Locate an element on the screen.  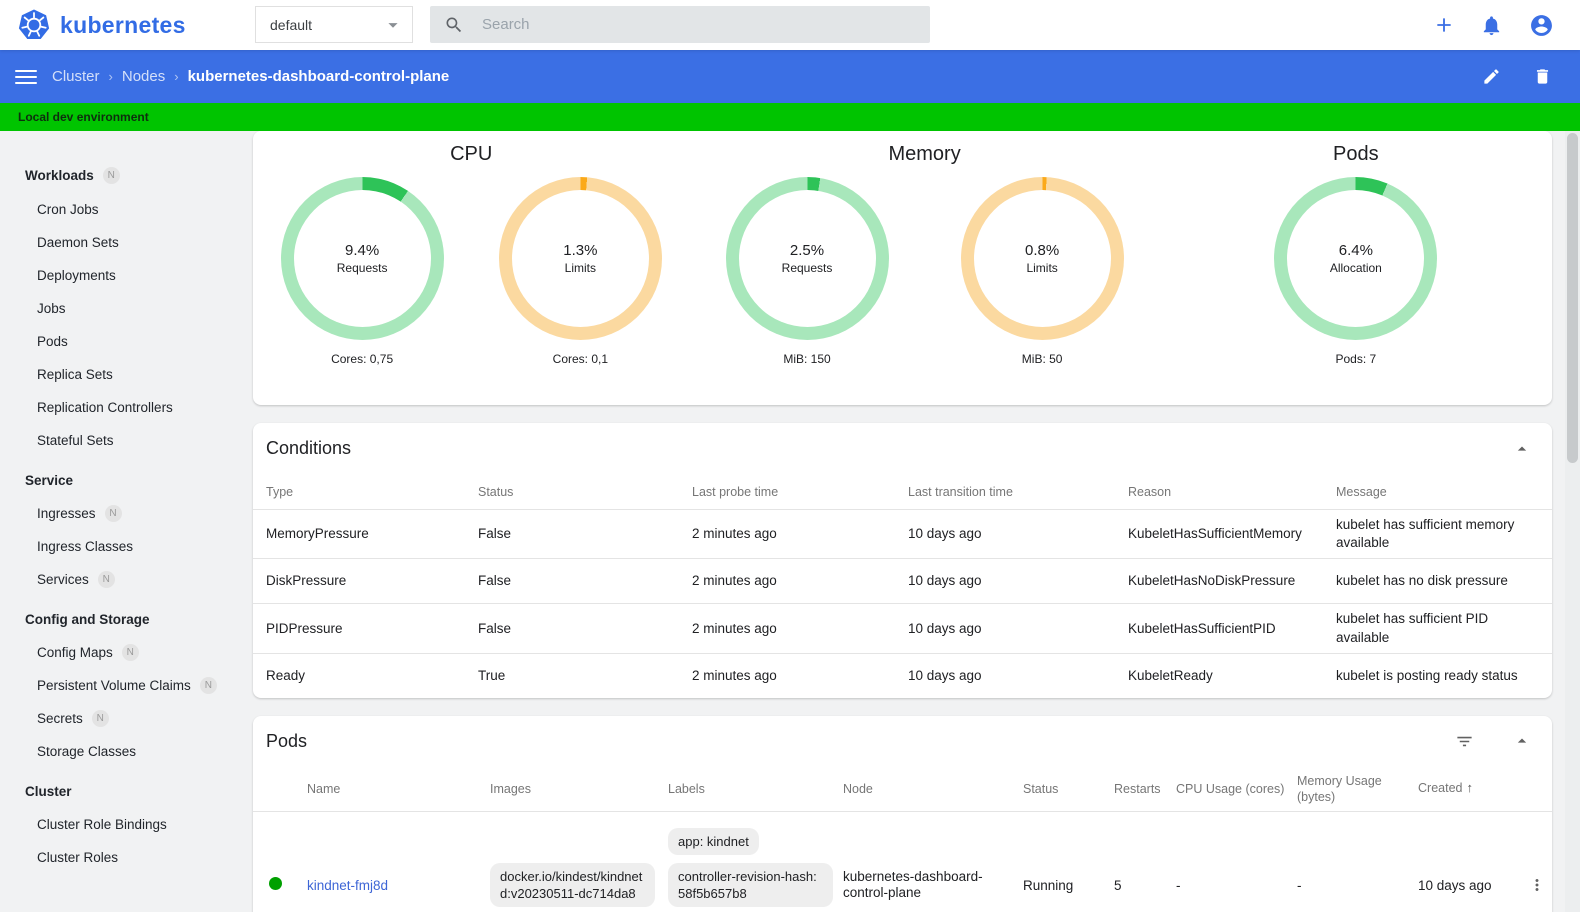
allocation-group-pods: Pods 6.4% Allocation Pods: 7 is located at coordinates (1356, 270).